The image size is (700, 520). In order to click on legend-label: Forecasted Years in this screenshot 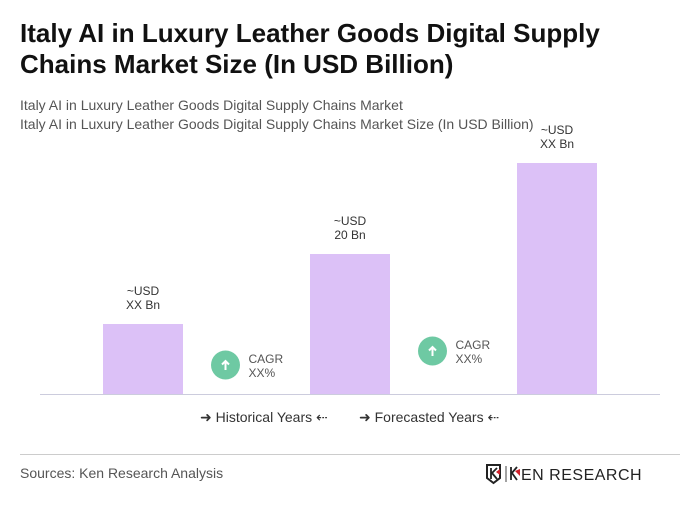, I will do `click(429, 417)`.